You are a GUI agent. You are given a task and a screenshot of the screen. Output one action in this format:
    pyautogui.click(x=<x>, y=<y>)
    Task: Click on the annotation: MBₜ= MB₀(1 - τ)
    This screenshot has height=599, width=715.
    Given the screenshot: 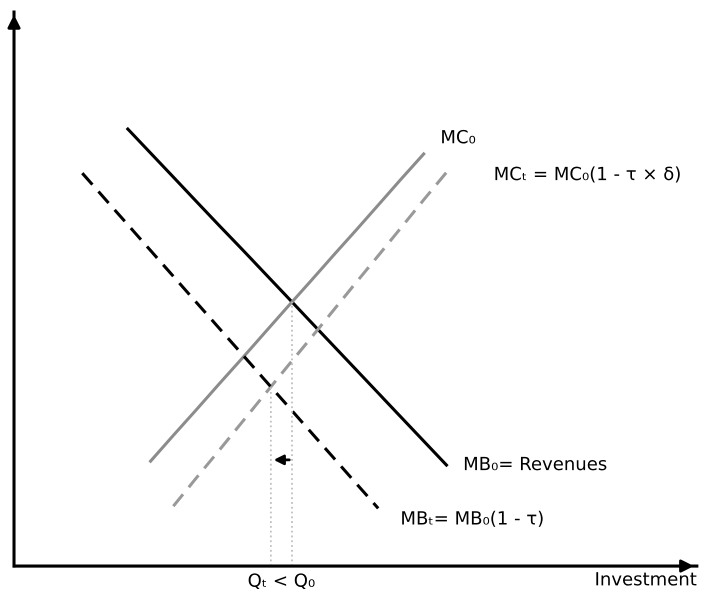 What is the action you would take?
    pyautogui.click(x=472, y=518)
    